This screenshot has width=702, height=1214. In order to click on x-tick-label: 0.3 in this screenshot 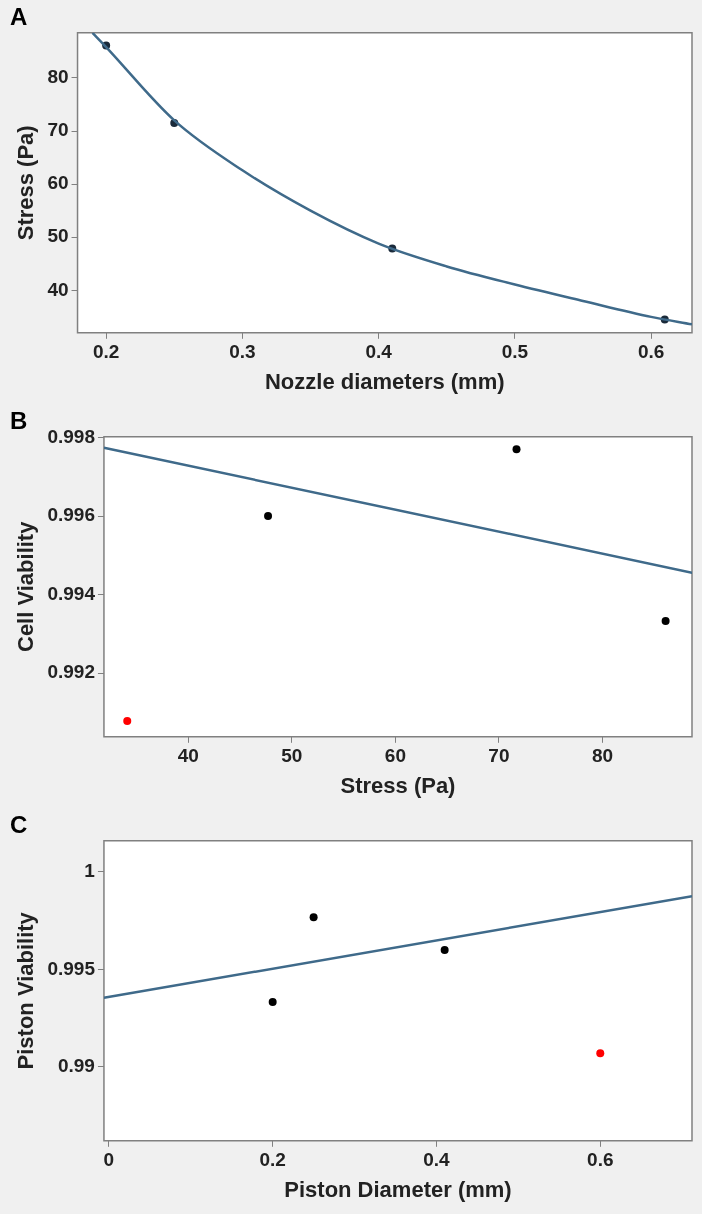, I will do `click(242, 352)`.